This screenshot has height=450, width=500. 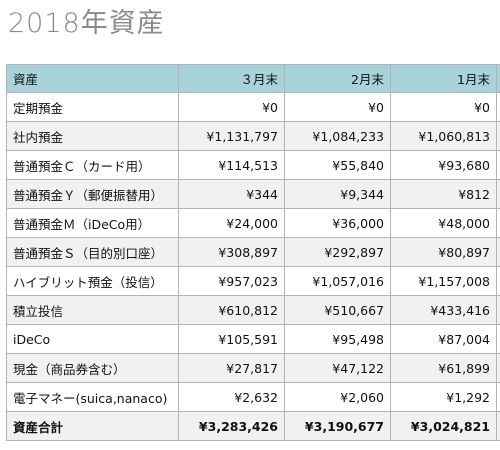 What do you see at coordinates (231, 165) in the screenshot?
I see `march-value-cell: ¥114,513` at bounding box center [231, 165].